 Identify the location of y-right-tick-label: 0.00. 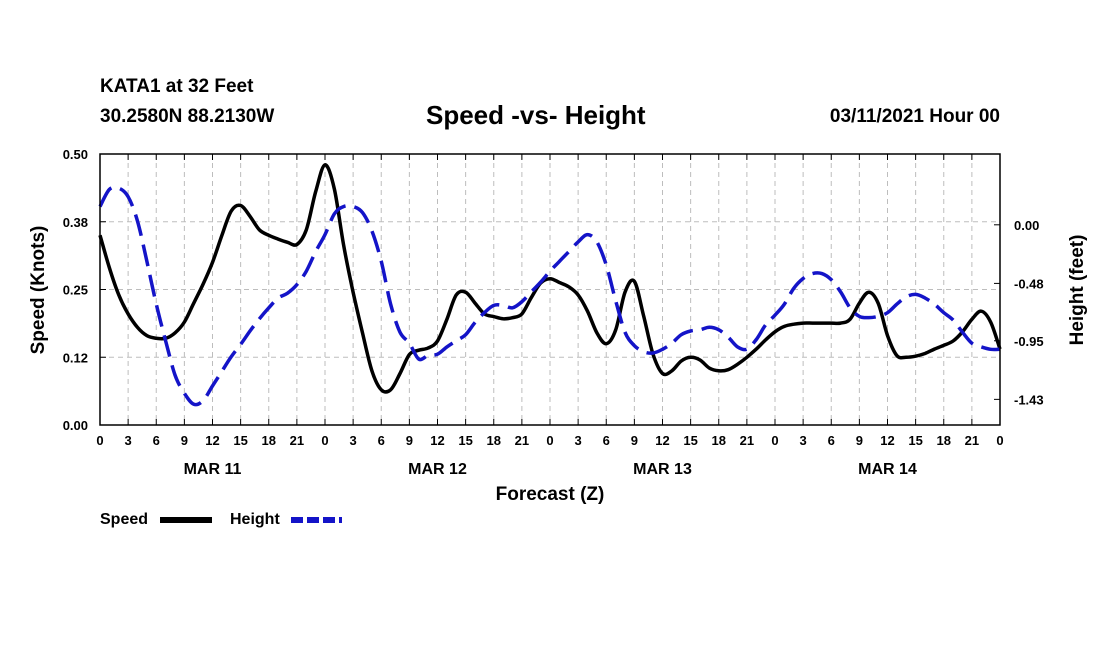
(1026, 225).